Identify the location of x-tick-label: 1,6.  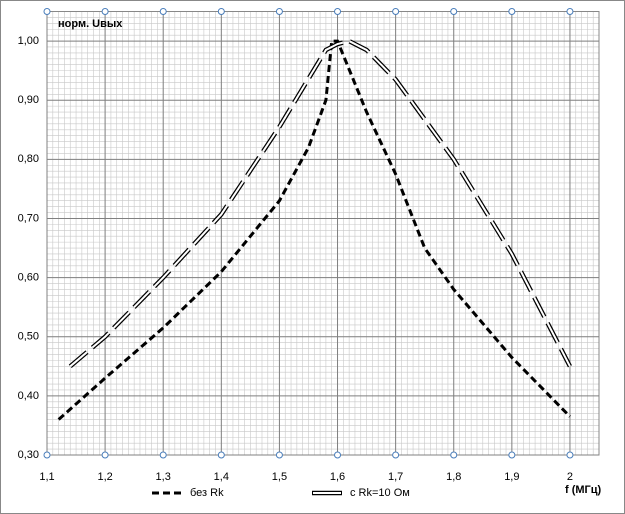
(337, 477).